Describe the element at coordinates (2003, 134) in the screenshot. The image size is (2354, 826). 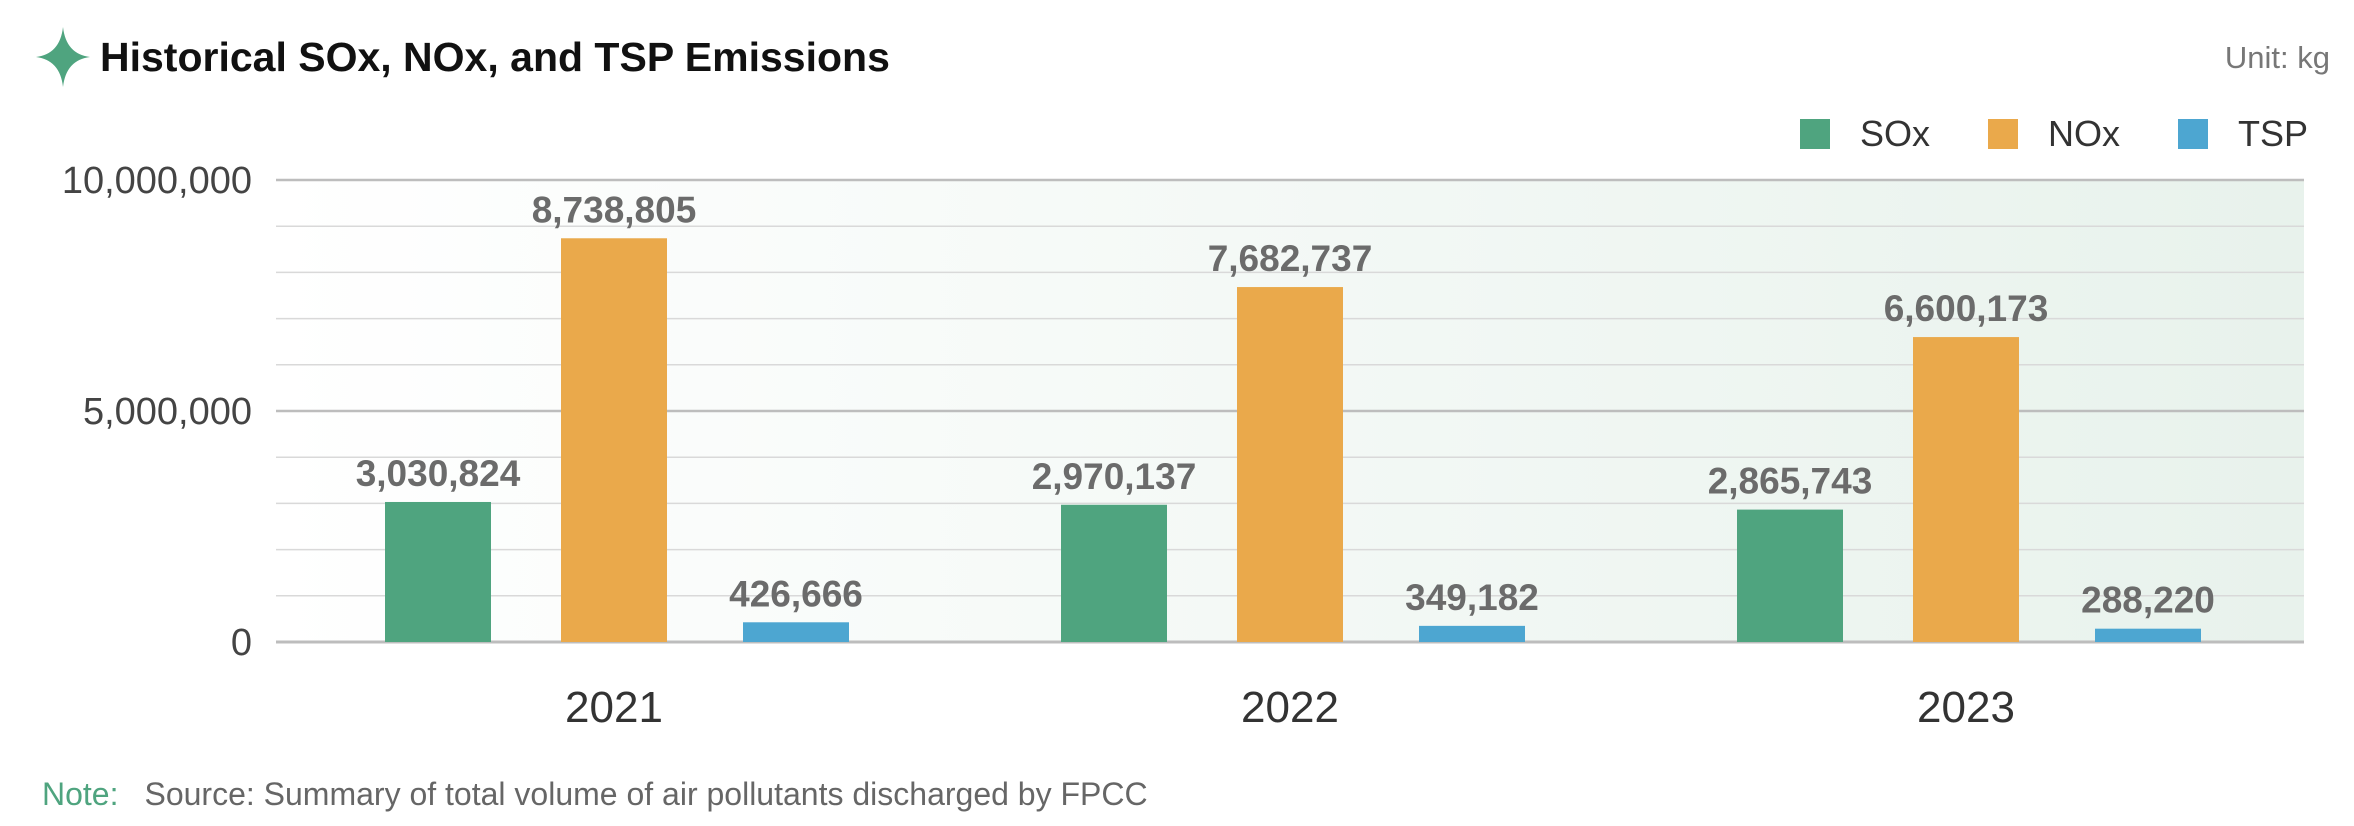
I see `legend-swatch-nox` at that location.